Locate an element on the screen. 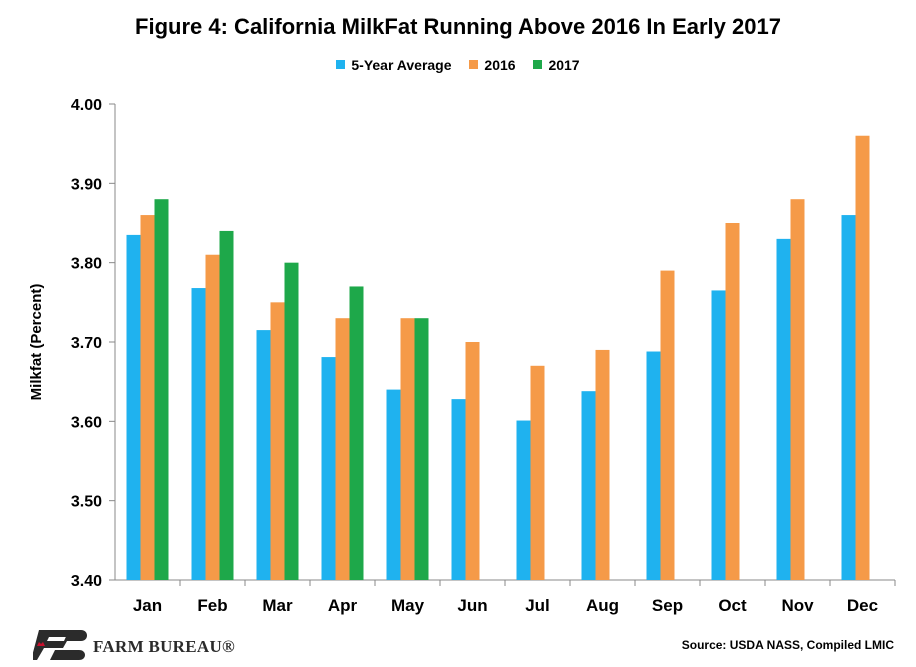  bar-2016-mar is located at coordinates (277, 441).